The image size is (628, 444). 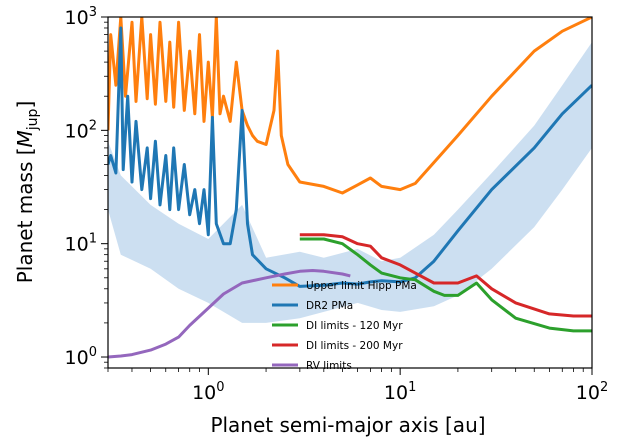 I want to click on x-axis-label: Planet semi-major axis [au], so click(x=347, y=425).